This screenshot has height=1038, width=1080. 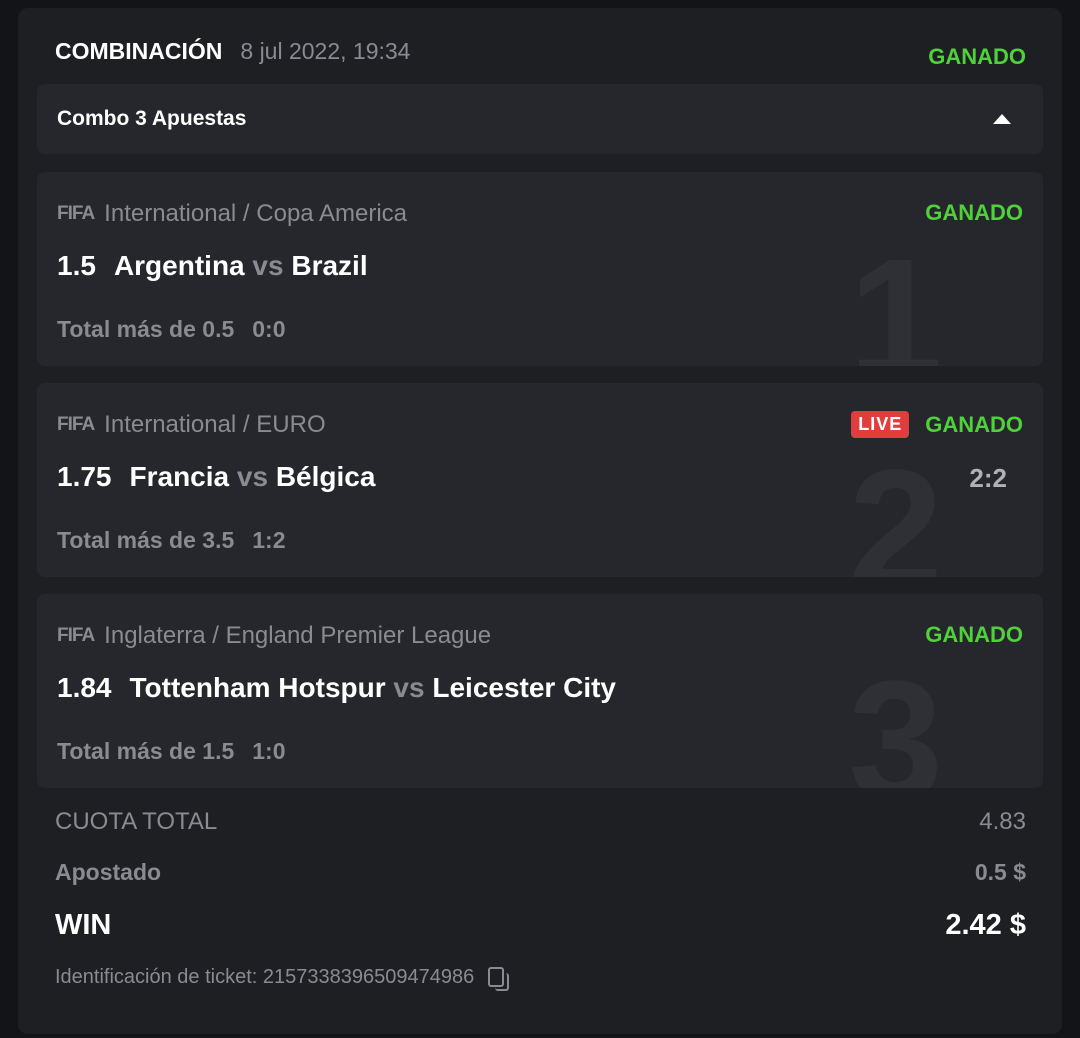 What do you see at coordinates (524, 687) in the screenshot?
I see `away-team: Leicester City` at bounding box center [524, 687].